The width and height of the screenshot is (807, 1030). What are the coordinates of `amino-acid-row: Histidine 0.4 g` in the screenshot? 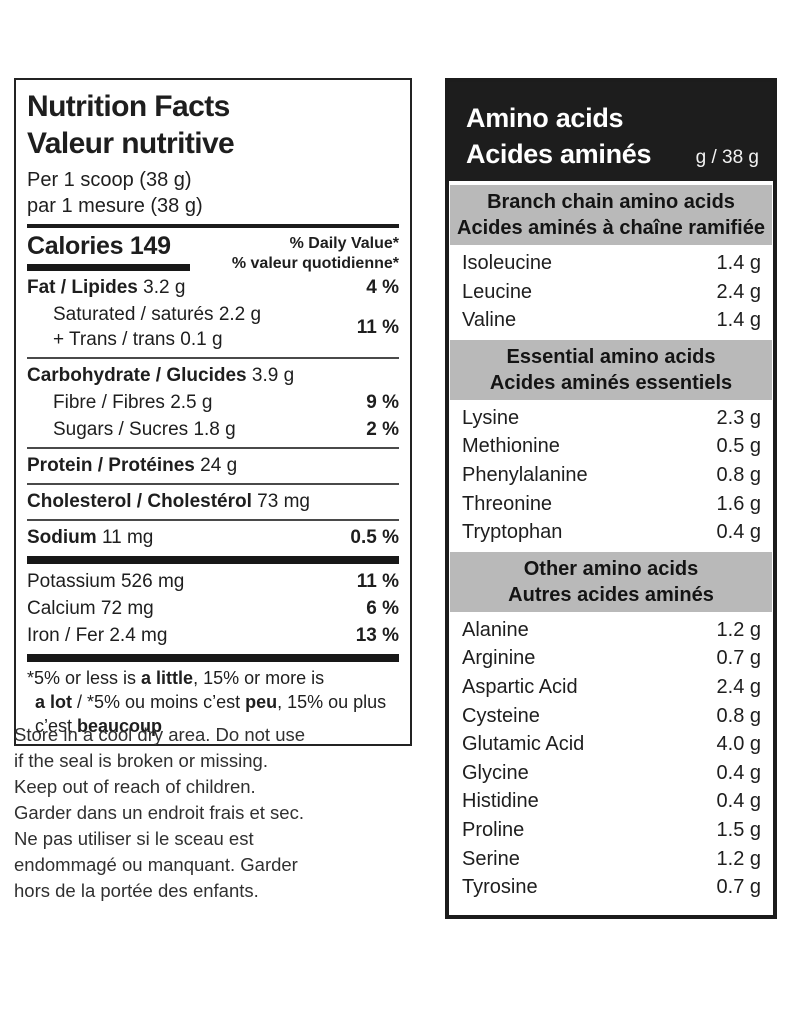 It's located at (611, 801).